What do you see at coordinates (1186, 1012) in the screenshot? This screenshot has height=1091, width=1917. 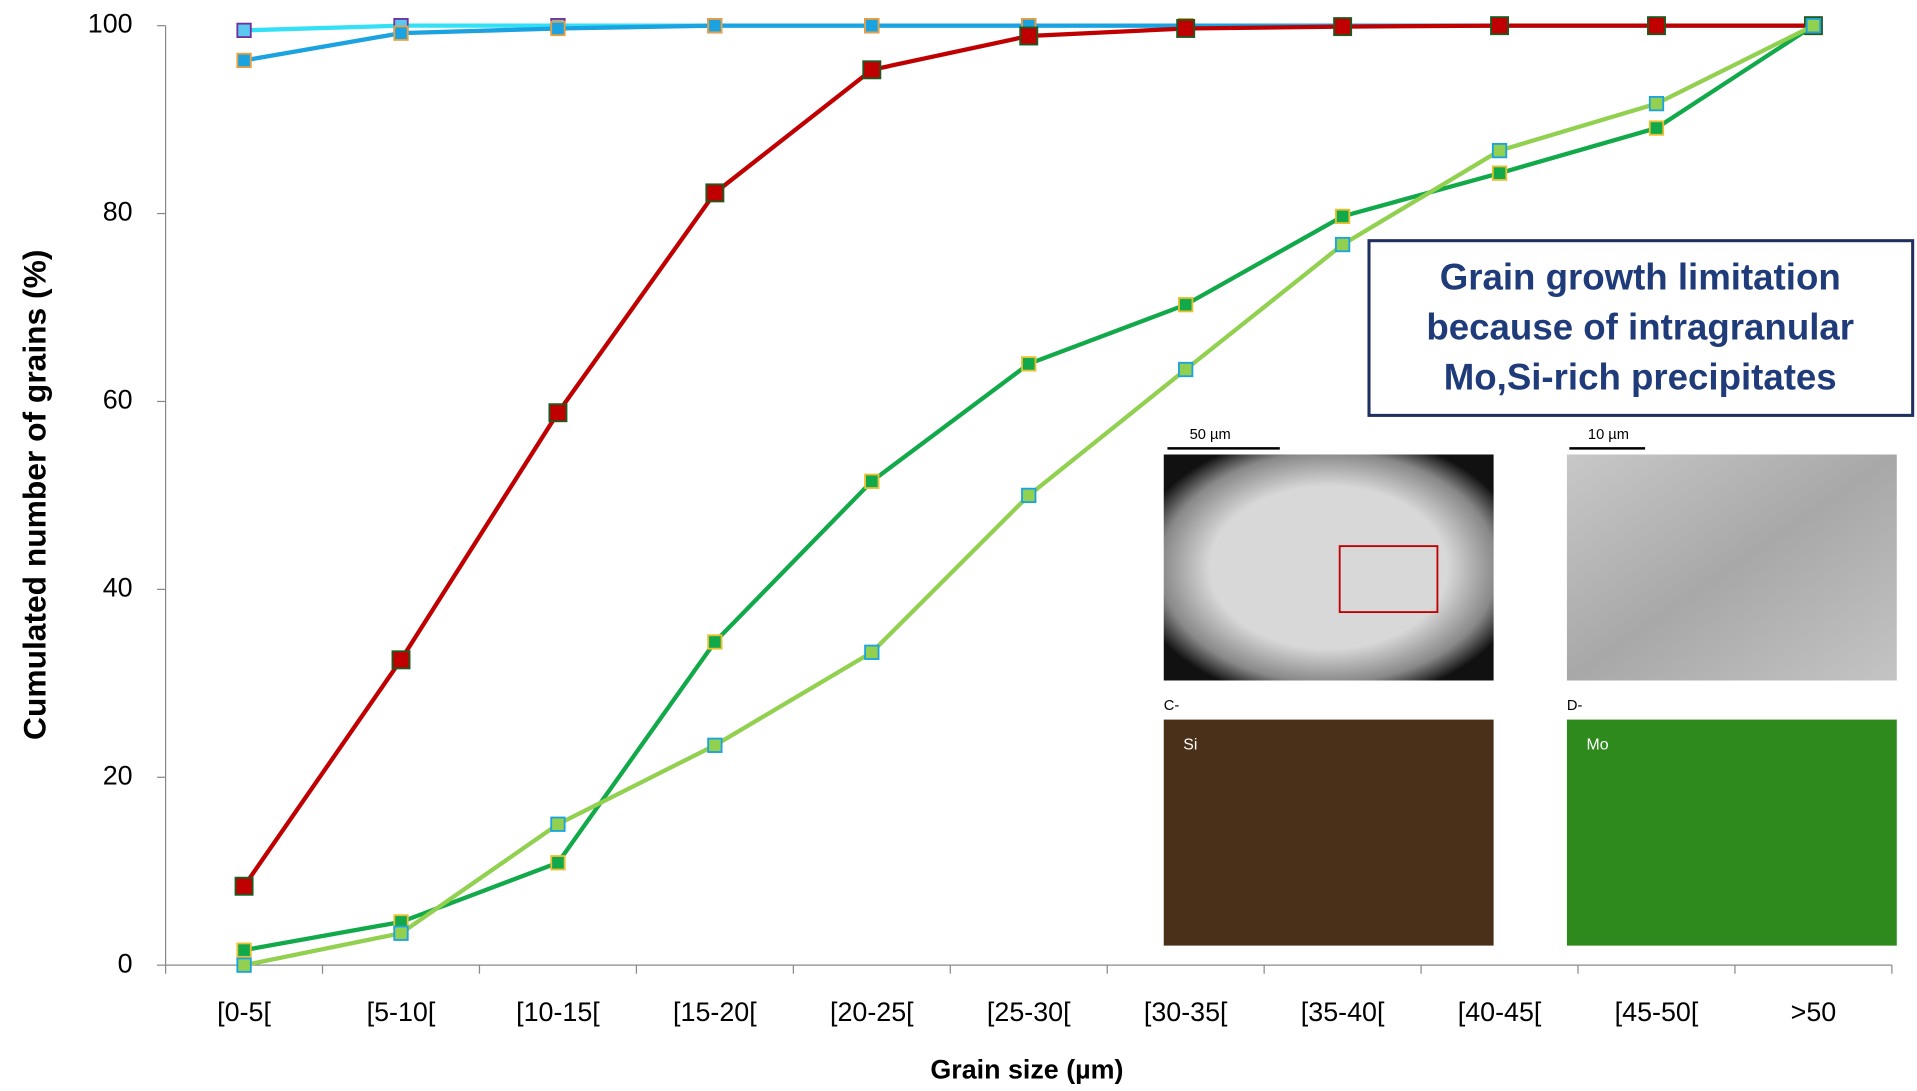 I see `x-tick-label: [30-35[` at bounding box center [1186, 1012].